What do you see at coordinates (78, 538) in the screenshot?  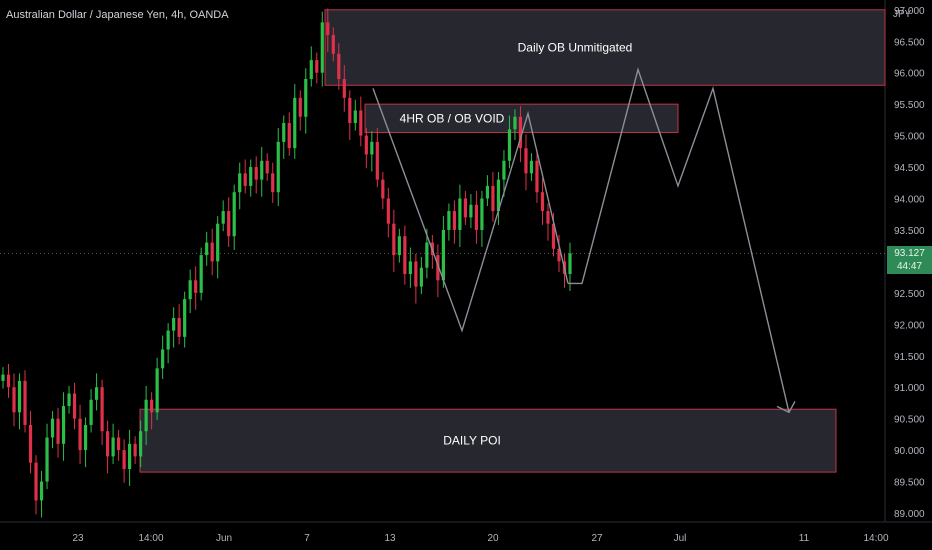 I see `x-tick-label: 23` at bounding box center [78, 538].